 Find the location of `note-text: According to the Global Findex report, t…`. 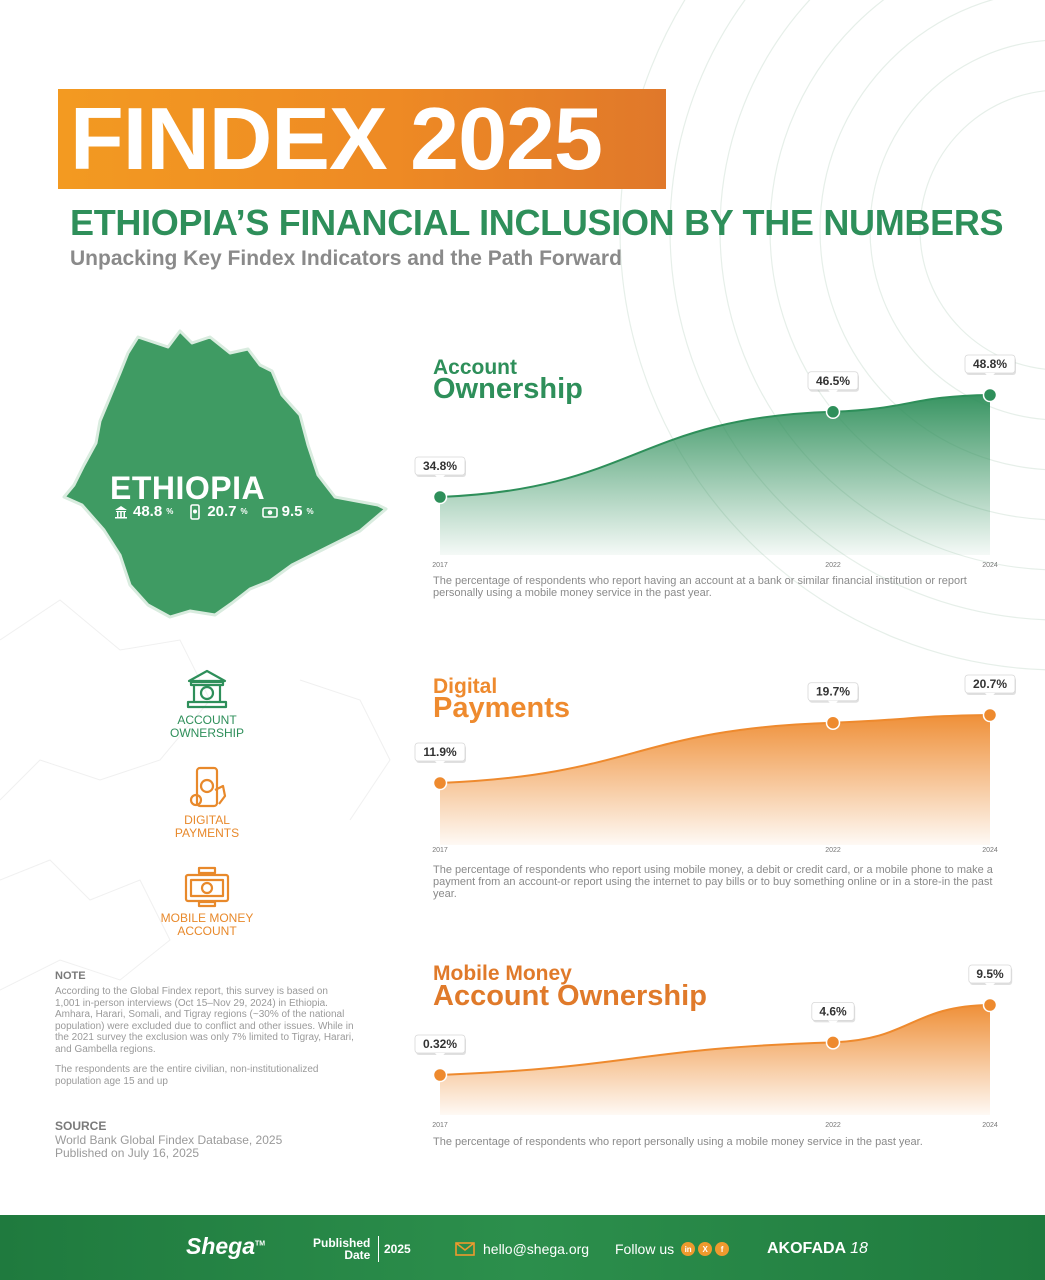

note-text: According to the Global Findex report, t… is located at coordinates (204, 1020).